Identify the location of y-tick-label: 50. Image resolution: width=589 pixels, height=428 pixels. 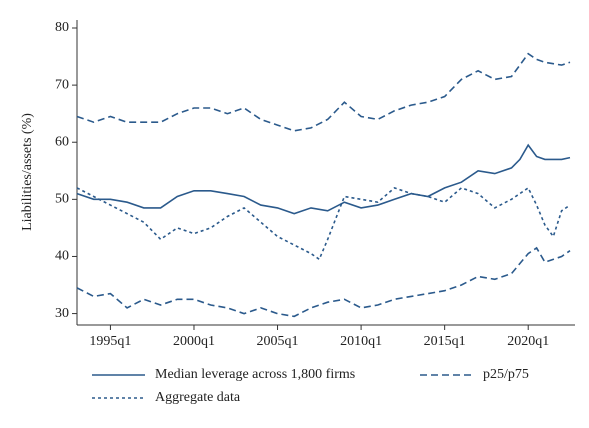
(62, 199).